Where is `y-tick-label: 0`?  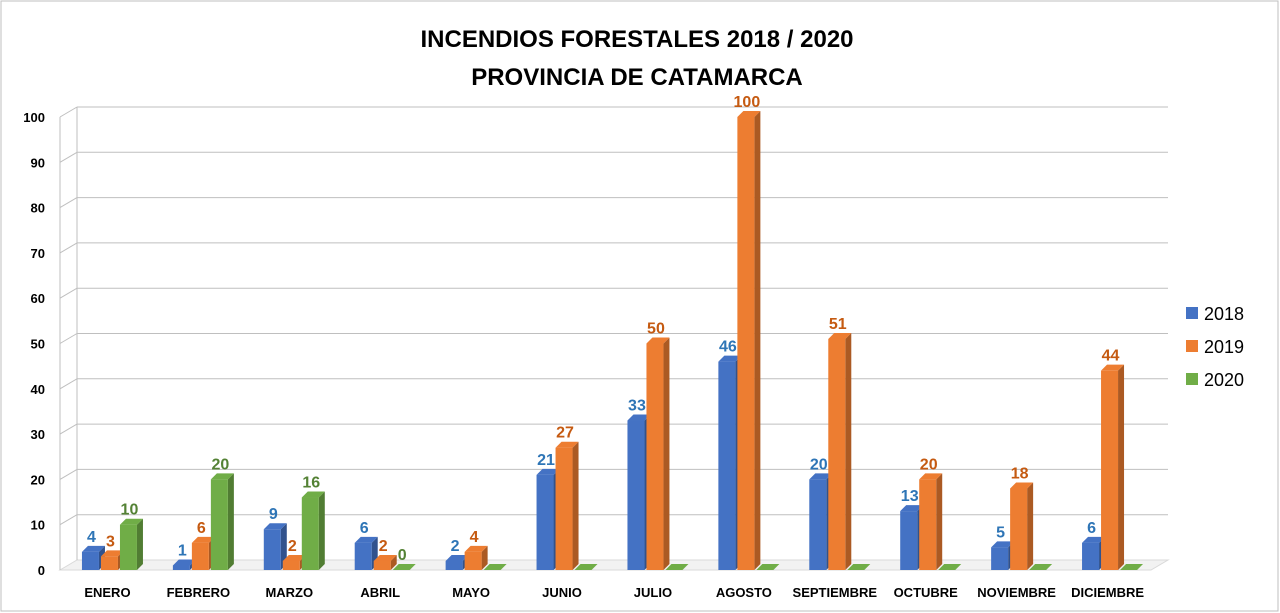
y-tick-label: 0 is located at coordinates (41, 570).